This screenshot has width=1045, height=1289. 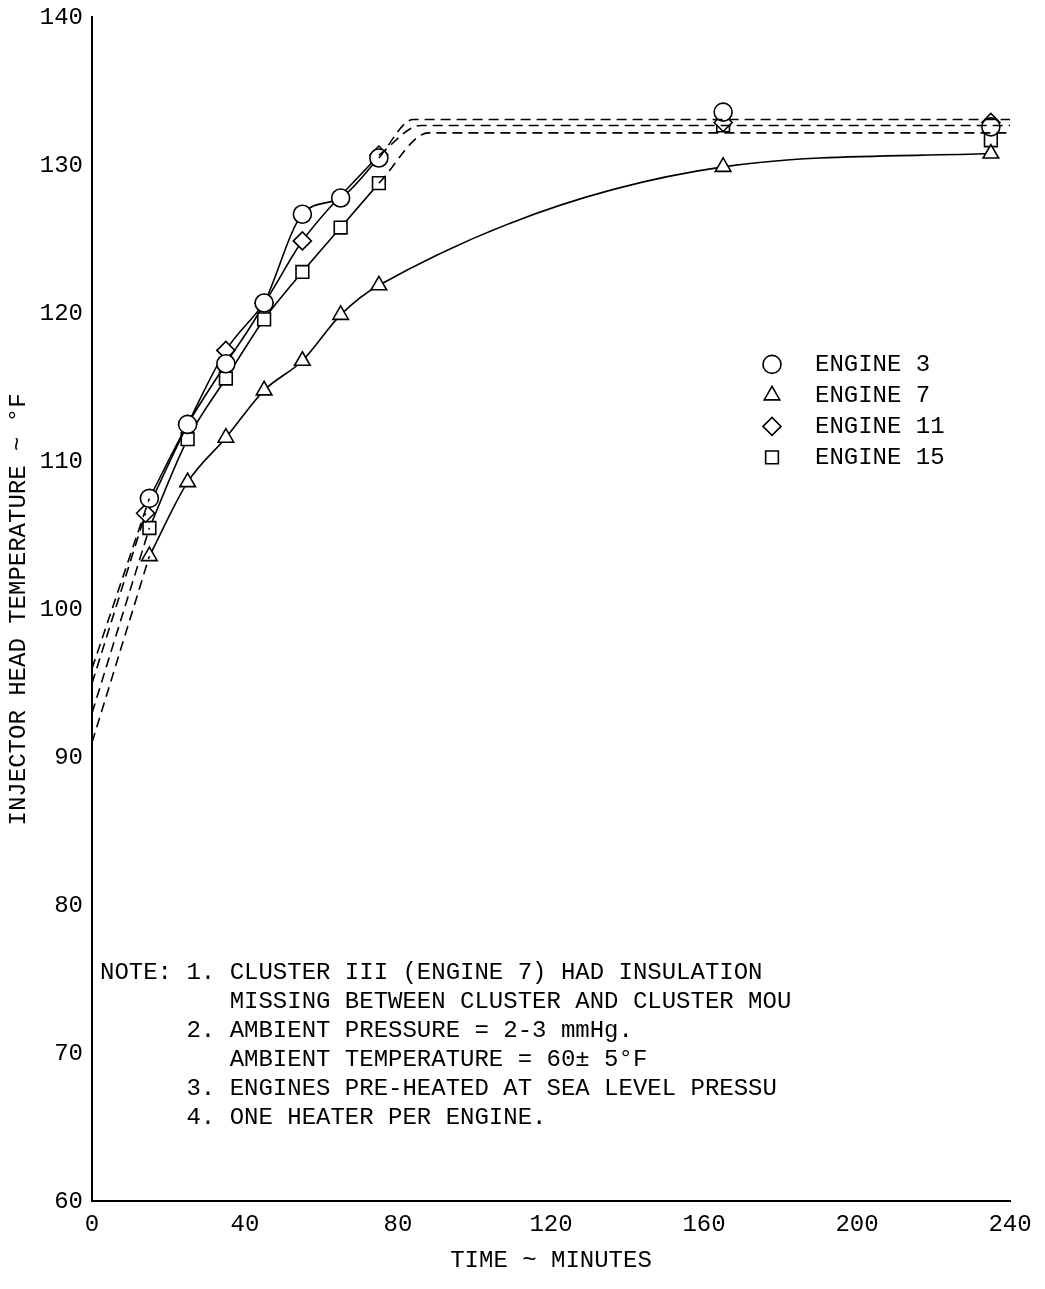 I want to click on x-tick-label: 120, so click(x=551, y=1225).